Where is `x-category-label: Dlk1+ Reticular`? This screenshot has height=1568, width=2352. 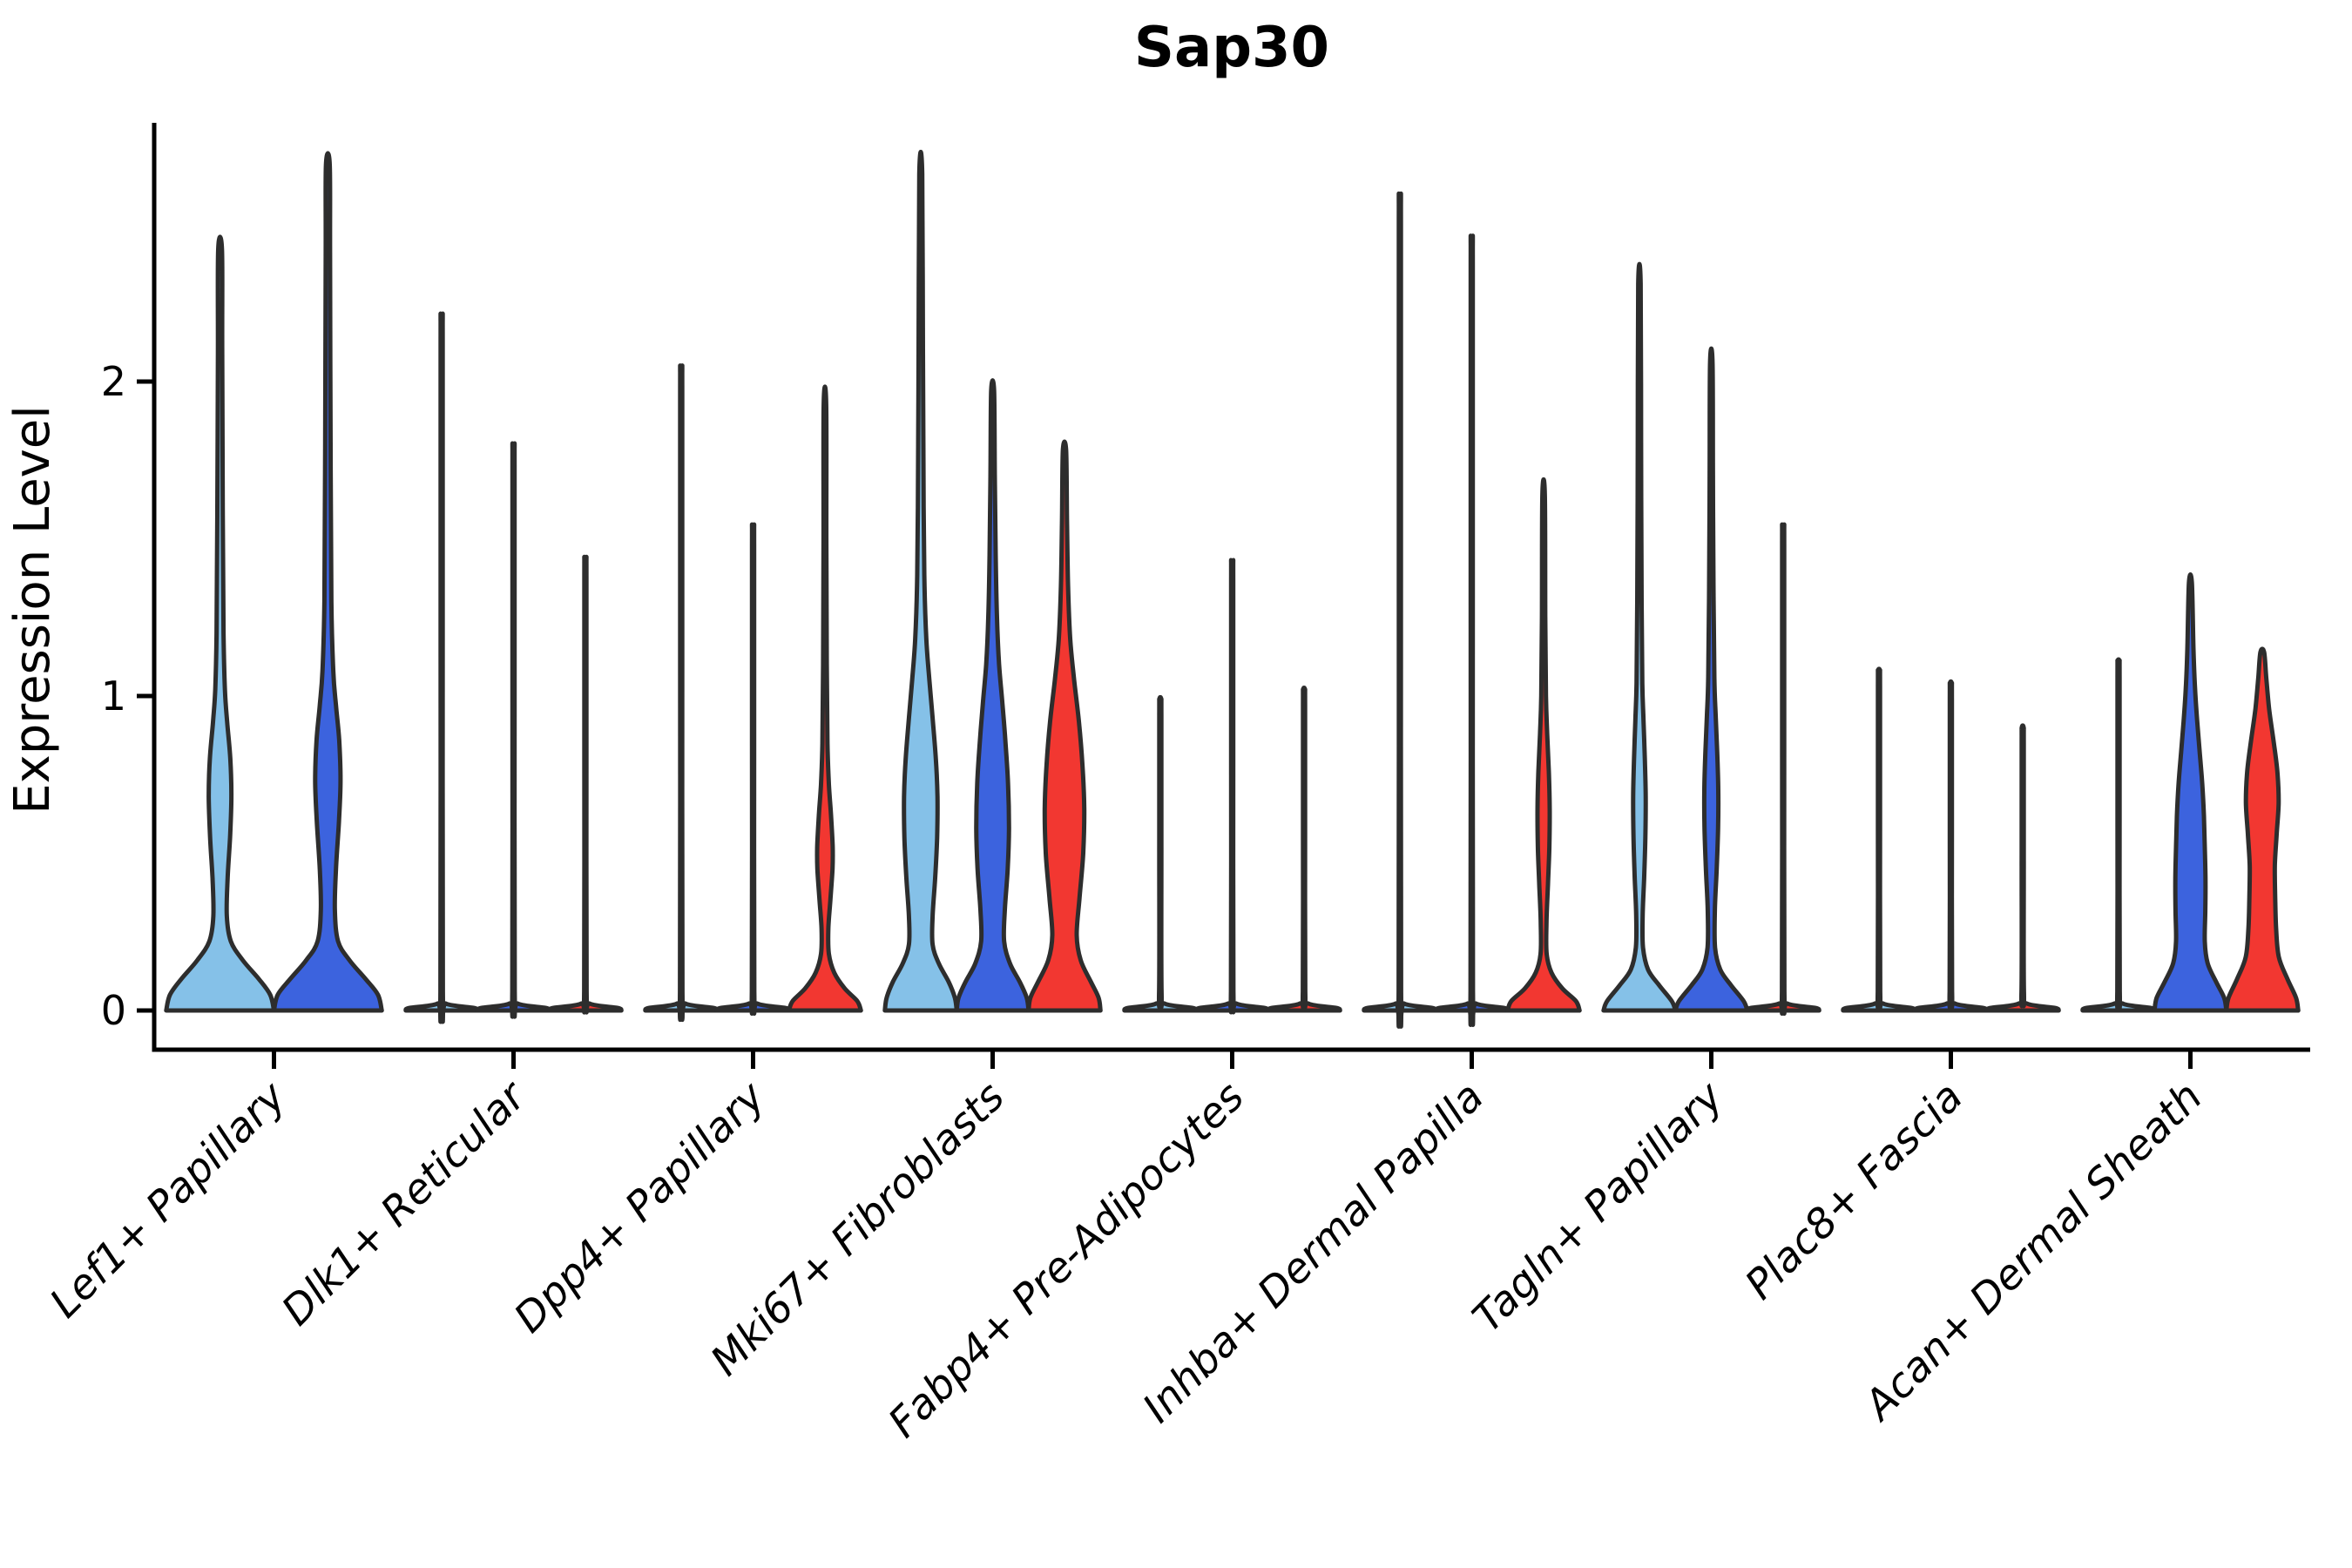
x-category-label: Dlk1+ Reticular is located at coordinates (405, 1203).